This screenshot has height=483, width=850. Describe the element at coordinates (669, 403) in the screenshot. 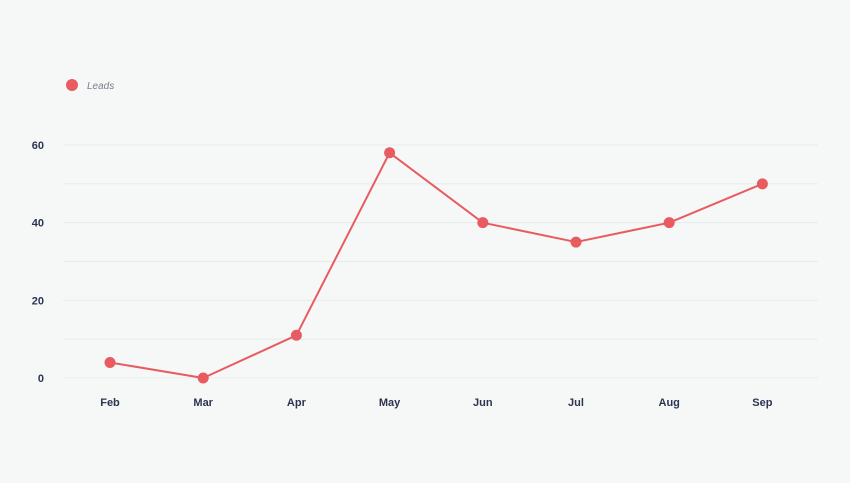

I see `x-tick-label: Aug` at that location.